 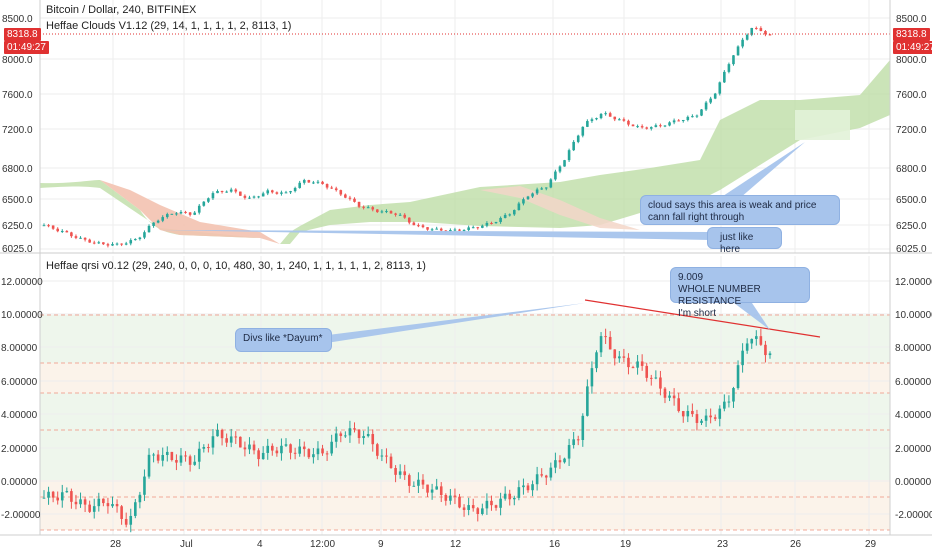 What do you see at coordinates (913, 282) in the screenshot?
I see `svg-text: 12.00000` at bounding box center [913, 282].